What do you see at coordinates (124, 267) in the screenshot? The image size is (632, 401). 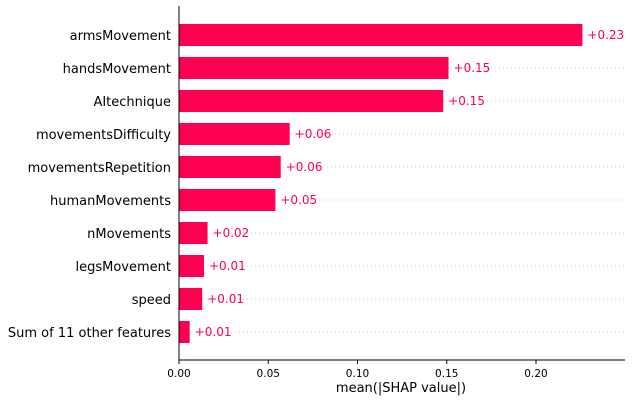 I see `feature-label-7: legsMovement` at bounding box center [124, 267].